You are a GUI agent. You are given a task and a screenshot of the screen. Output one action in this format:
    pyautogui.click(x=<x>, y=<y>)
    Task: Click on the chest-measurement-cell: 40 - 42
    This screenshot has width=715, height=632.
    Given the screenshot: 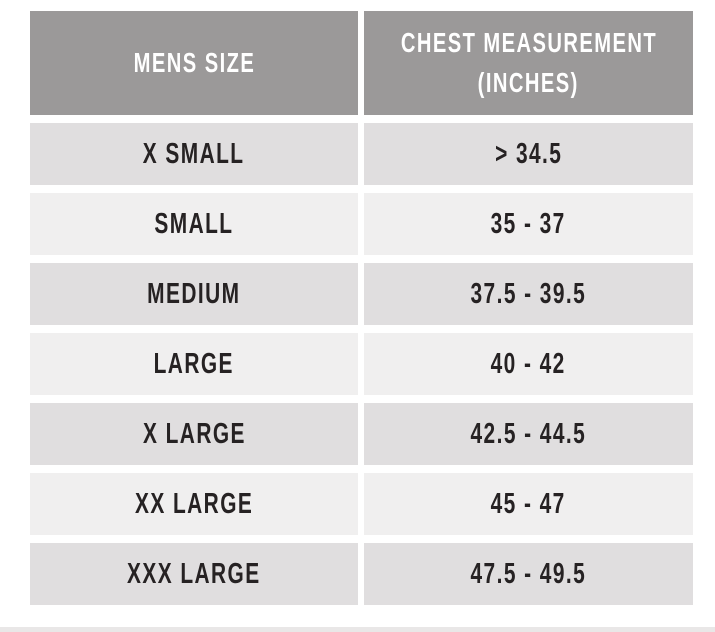 What is the action you would take?
    pyautogui.click(x=528, y=364)
    